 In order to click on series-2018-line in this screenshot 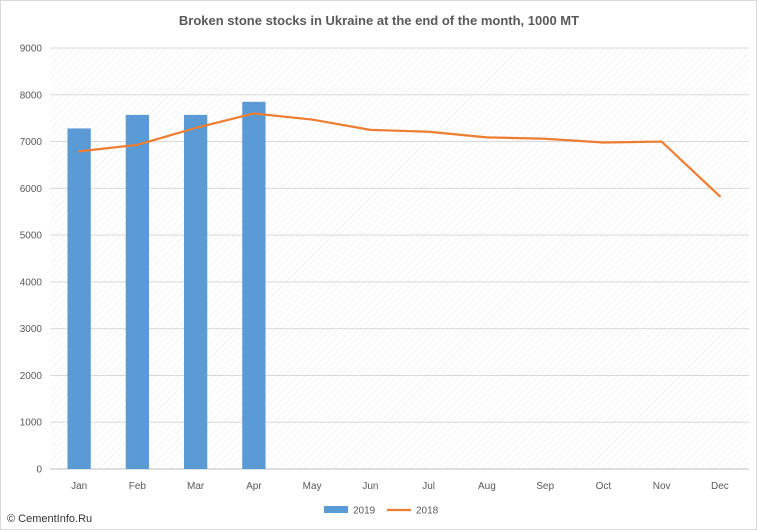, I will do `click(399, 155)`.